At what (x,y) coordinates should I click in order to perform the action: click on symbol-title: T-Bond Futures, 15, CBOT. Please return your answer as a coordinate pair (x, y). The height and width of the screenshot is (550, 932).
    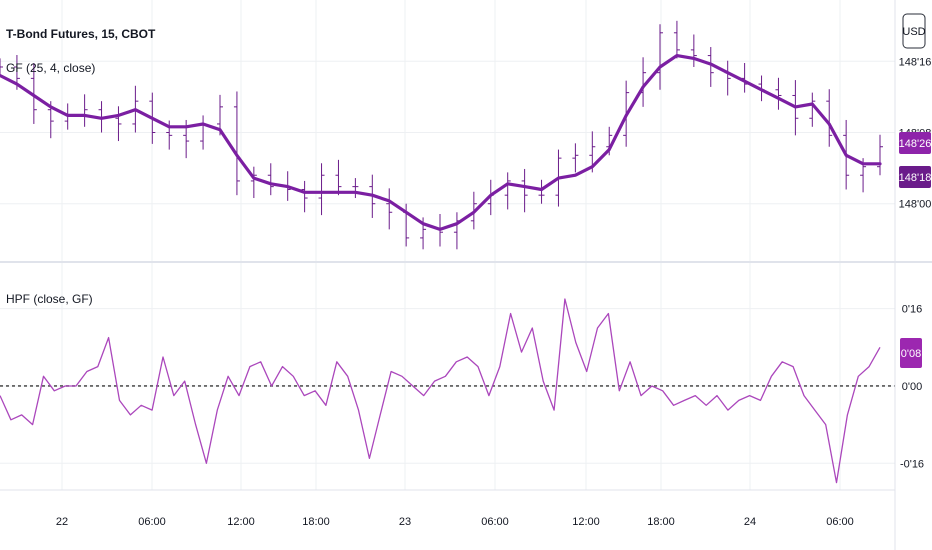
    Looking at the image, I should click on (81, 34).